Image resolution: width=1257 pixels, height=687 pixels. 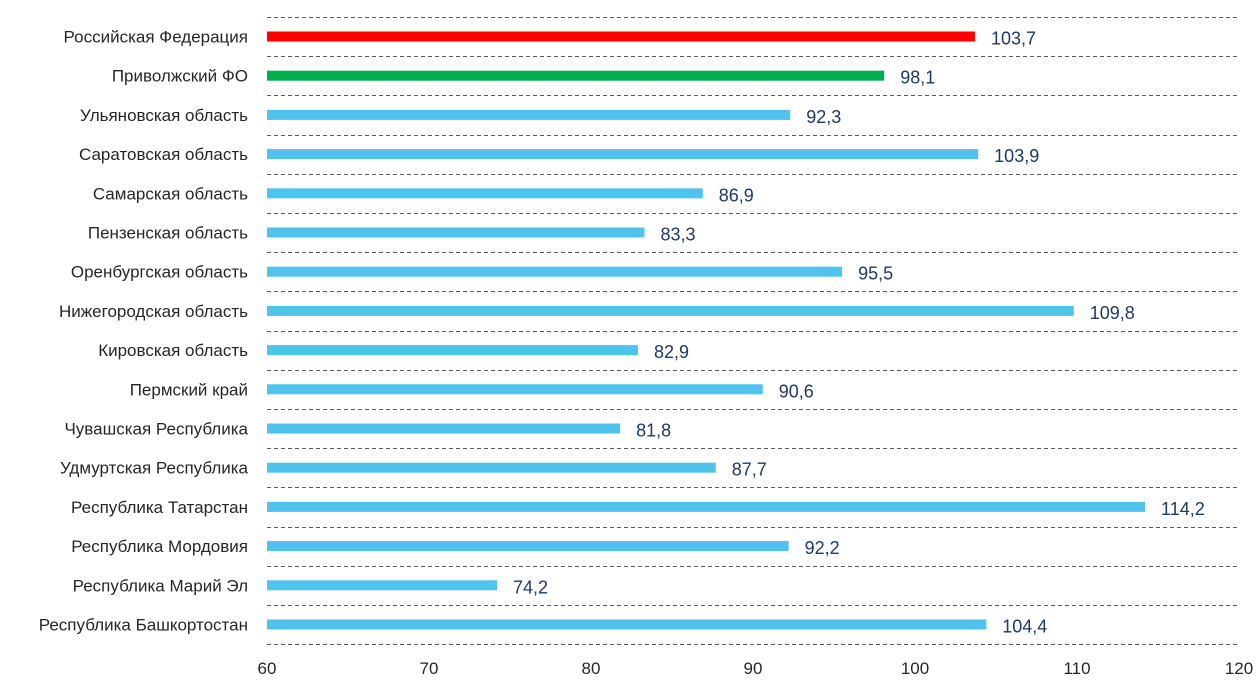 What do you see at coordinates (677, 235) in the screenshot?
I see `data-label: 83,3` at bounding box center [677, 235].